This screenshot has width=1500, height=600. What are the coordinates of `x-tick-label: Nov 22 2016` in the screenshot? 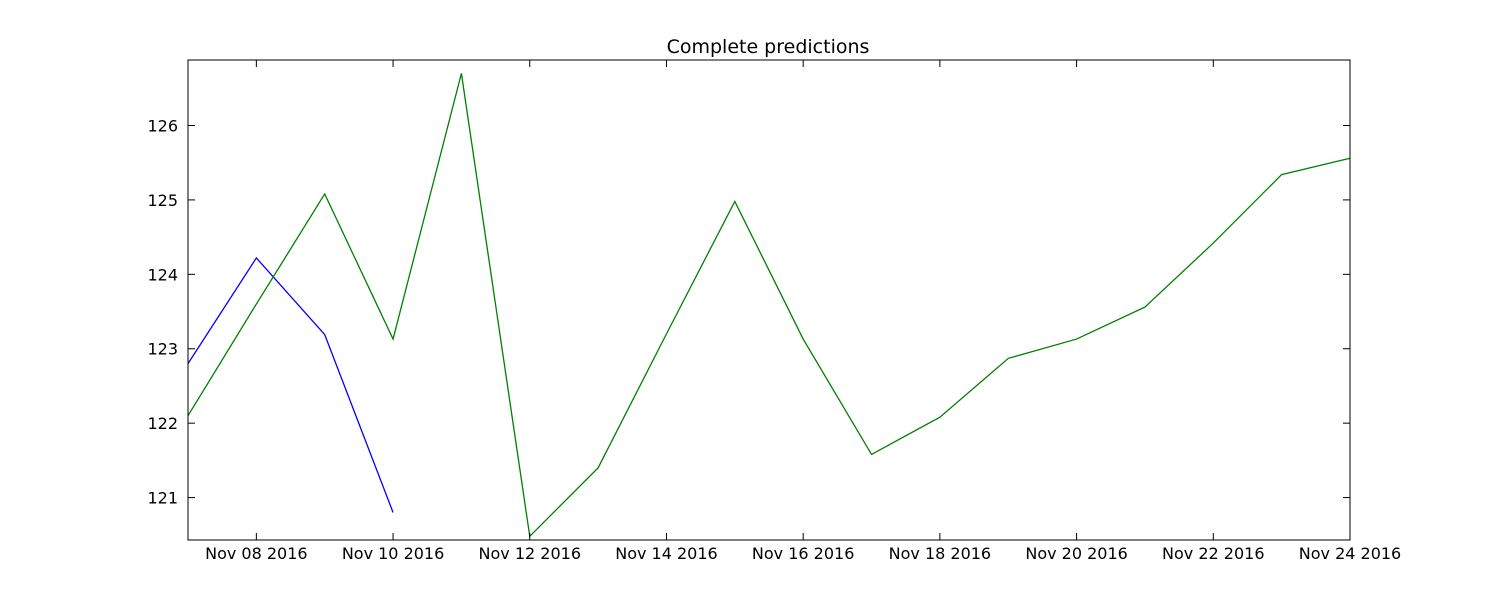 It's located at (1213, 553).